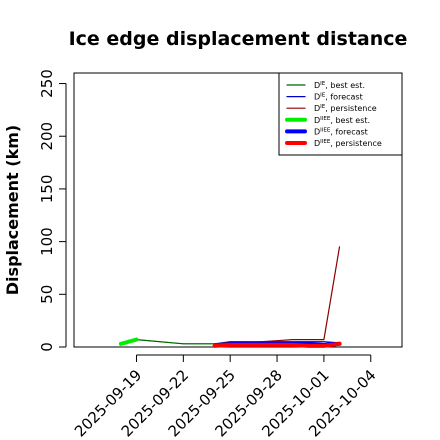 This screenshot has height=440, width=440. Describe the element at coordinates (348, 143) in the screenshot. I see `legend-entry: DIIEE, persistence` at that location.